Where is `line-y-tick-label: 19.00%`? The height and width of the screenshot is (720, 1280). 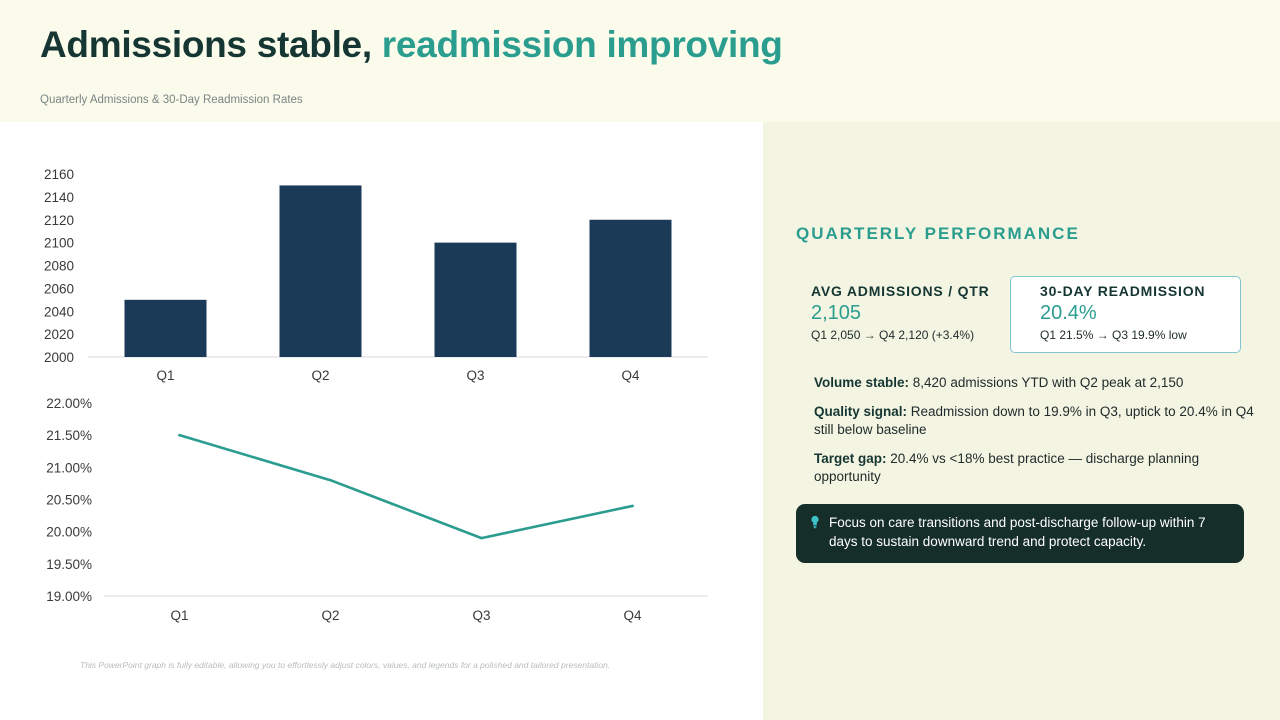
line-y-tick-label: 19.00% is located at coordinates (69, 596).